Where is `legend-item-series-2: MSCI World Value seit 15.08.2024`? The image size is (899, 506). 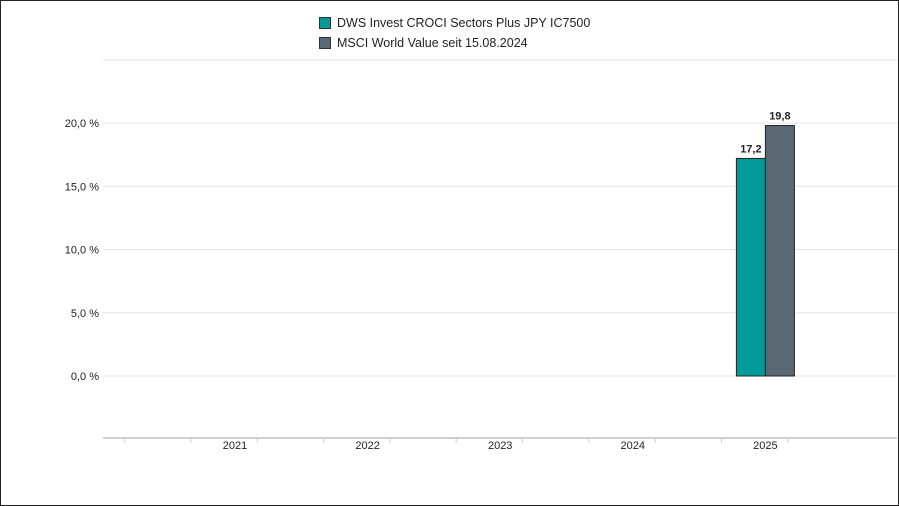 legend-item-series-2: MSCI World Value seit 15.08.2024 is located at coordinates (454, 43).